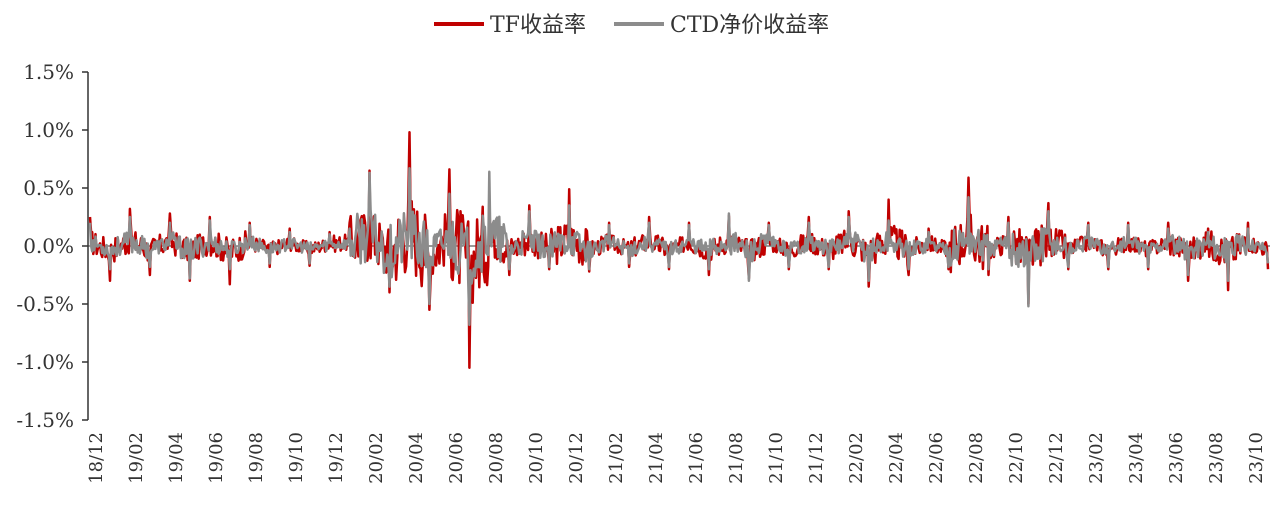 This screenshot has height=516, width=1284. What do you see at coordinates (976, 458) in the screenshot?
I see `x-tick-label: 22/08` at bounding box center [976, 458].